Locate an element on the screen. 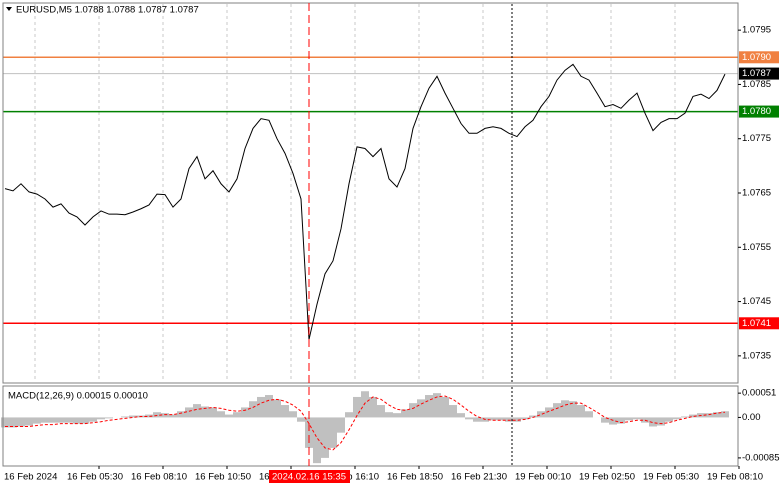 The image size is (781, 489). chart-title: EURUSD,M5 1.0788 1.0788 1.0787 1.0787 is located at coordinates (107, 10).